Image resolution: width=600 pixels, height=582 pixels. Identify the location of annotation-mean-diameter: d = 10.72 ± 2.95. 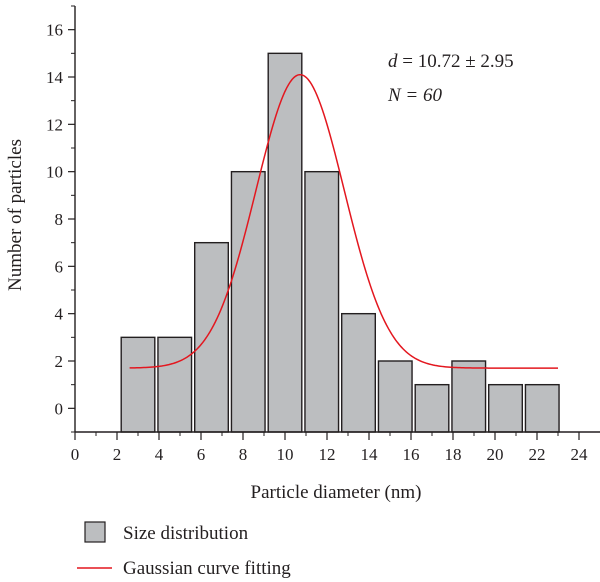
(451, 61).